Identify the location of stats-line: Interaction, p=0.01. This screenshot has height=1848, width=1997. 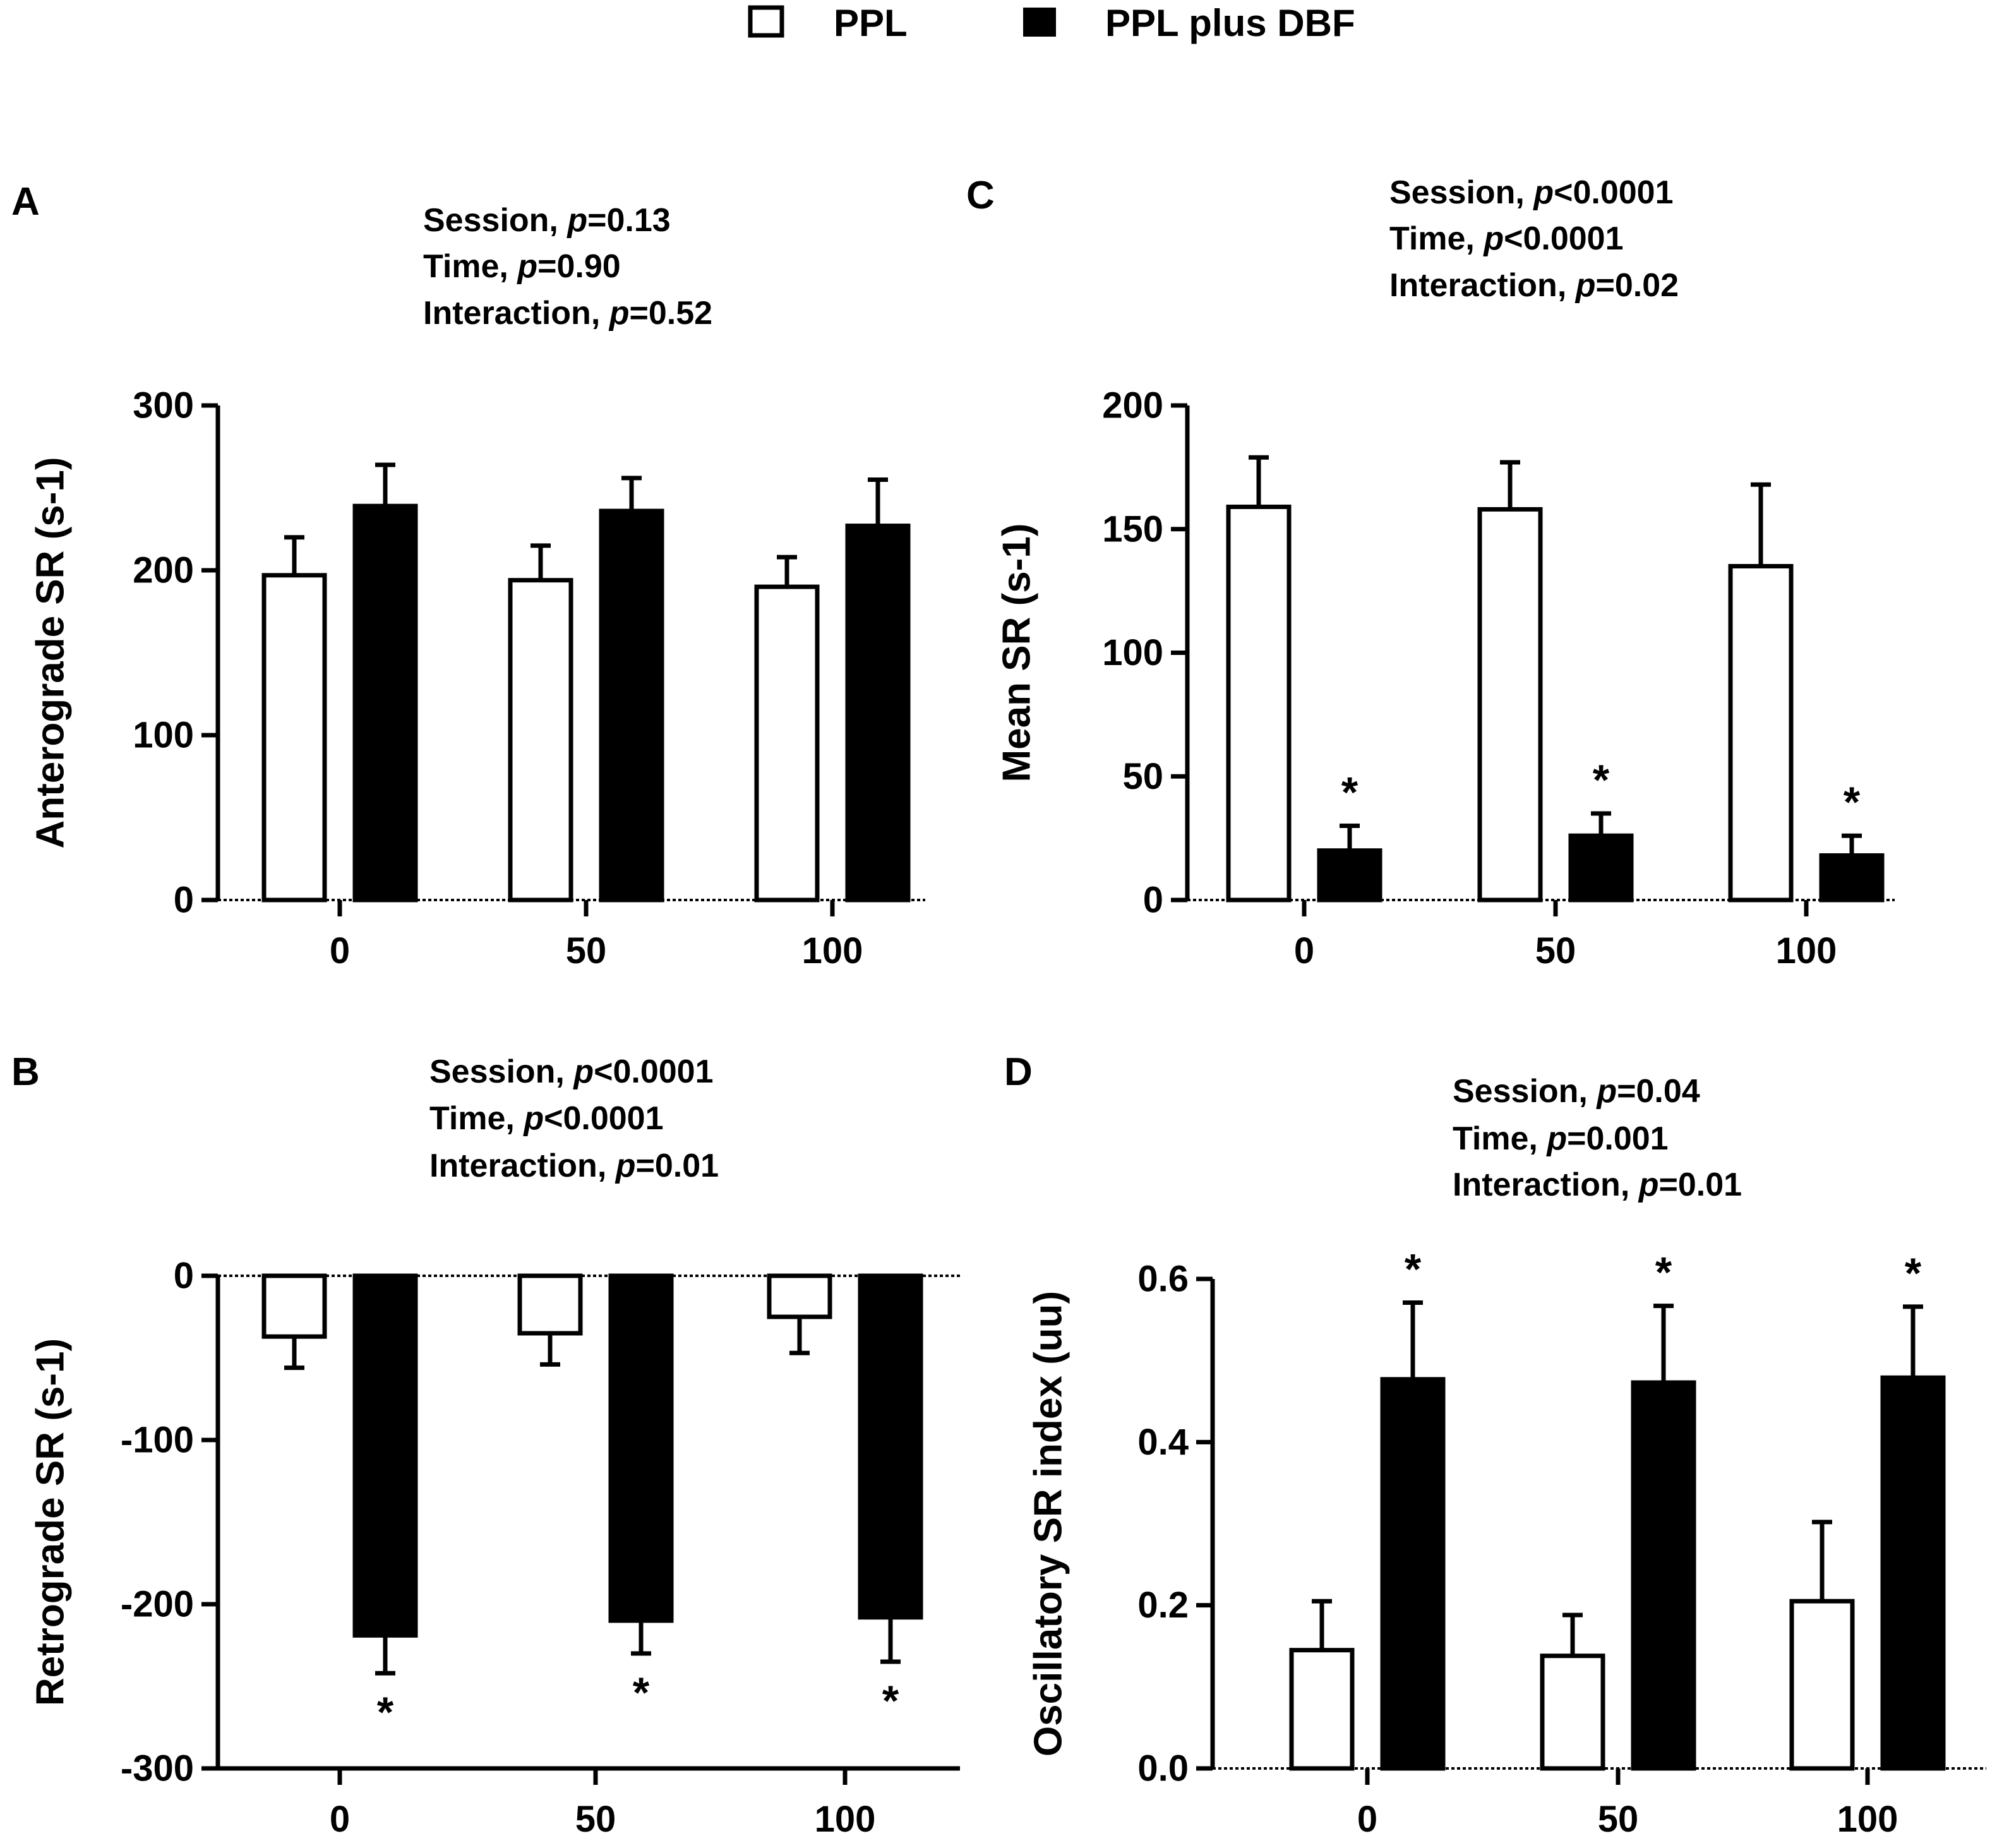
(574, 1166).